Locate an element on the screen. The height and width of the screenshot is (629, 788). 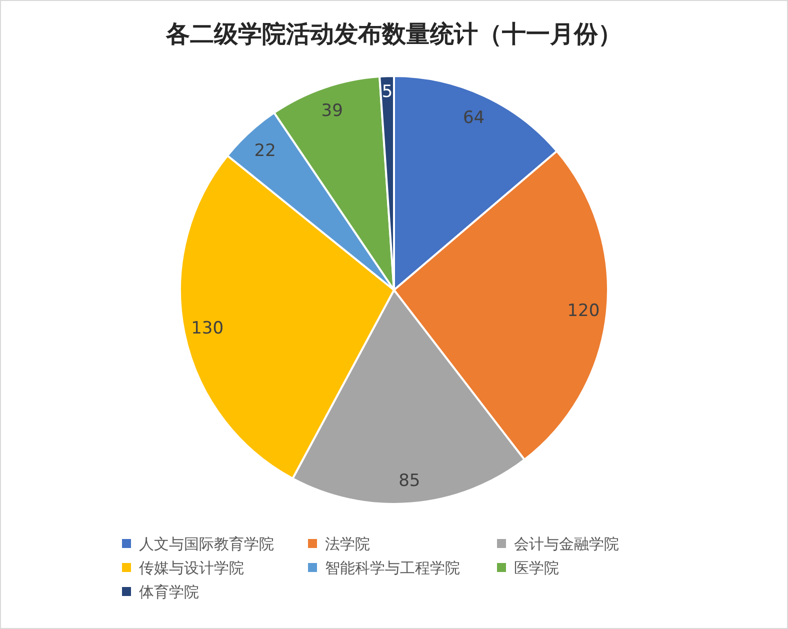
legend-label: 传媒与设计学院 is located at coordinates (191, 568).